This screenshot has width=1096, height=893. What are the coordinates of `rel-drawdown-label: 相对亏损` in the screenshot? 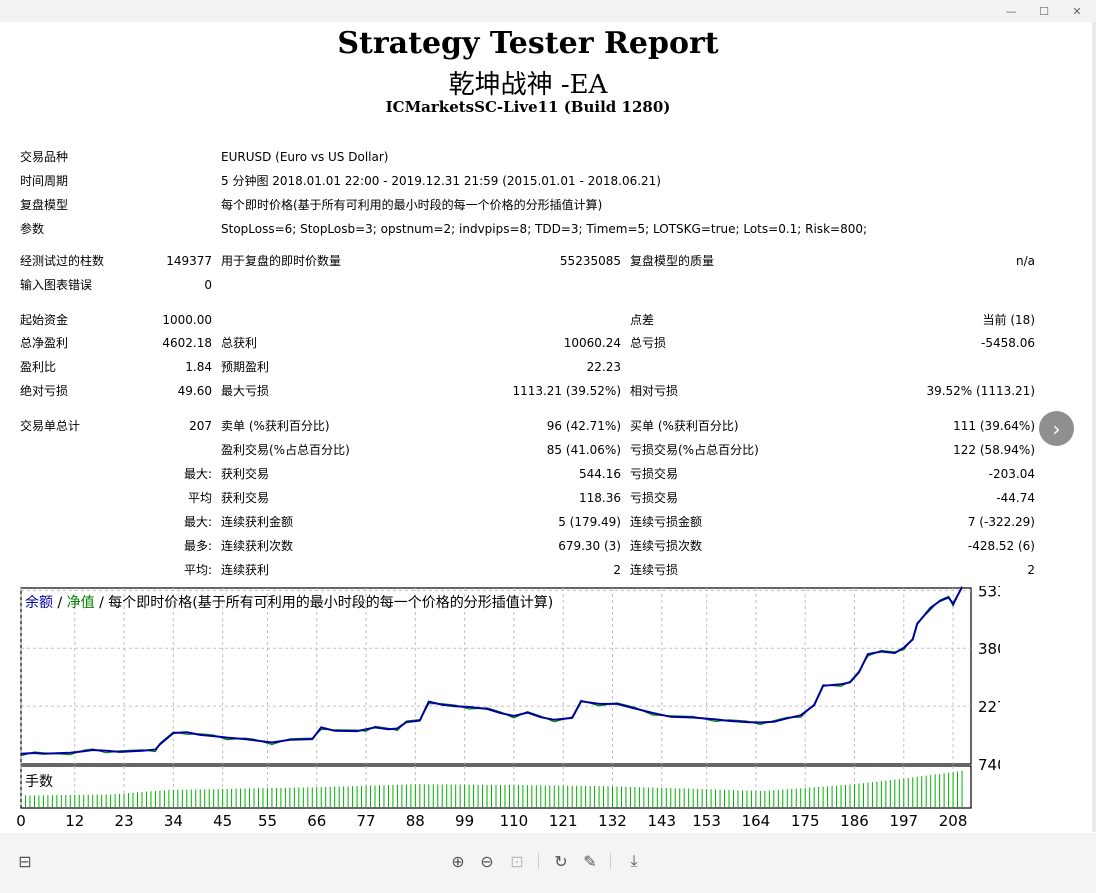 It's located at (654, 391).